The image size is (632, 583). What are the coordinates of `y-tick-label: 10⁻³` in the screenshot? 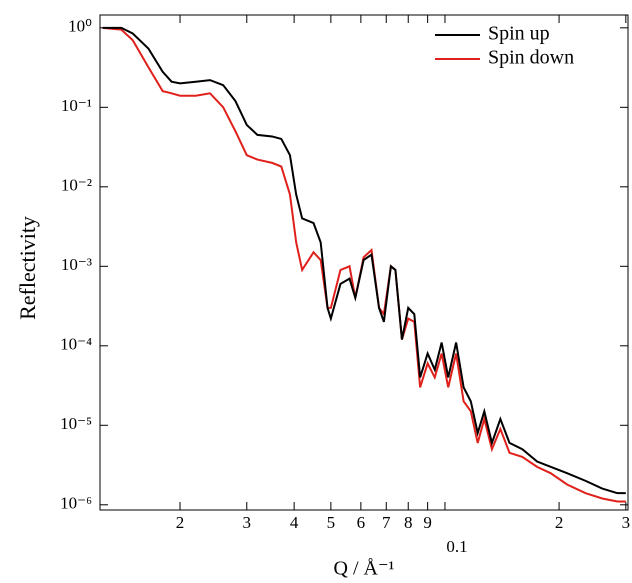 It's located at (76, 264).